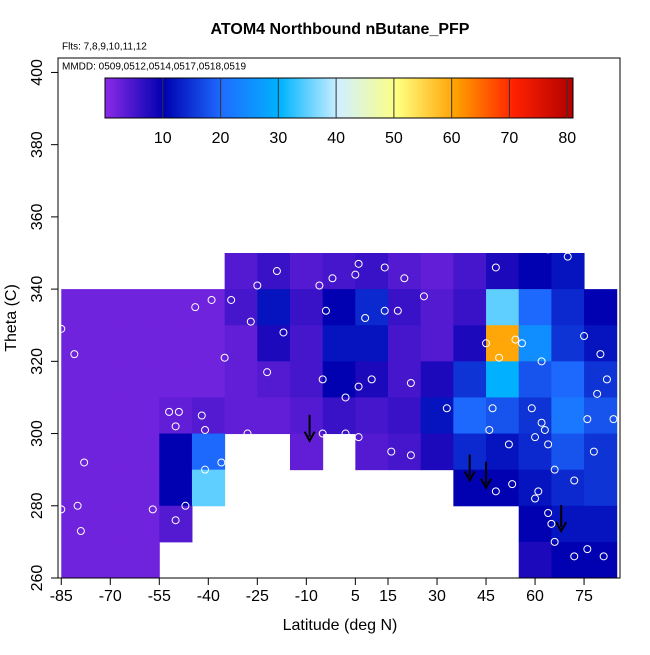 The image size is (650, 655). I want to click on annotation: MMDD: 0509,0512,0514,0517,0518,0519, so click(154, 67).